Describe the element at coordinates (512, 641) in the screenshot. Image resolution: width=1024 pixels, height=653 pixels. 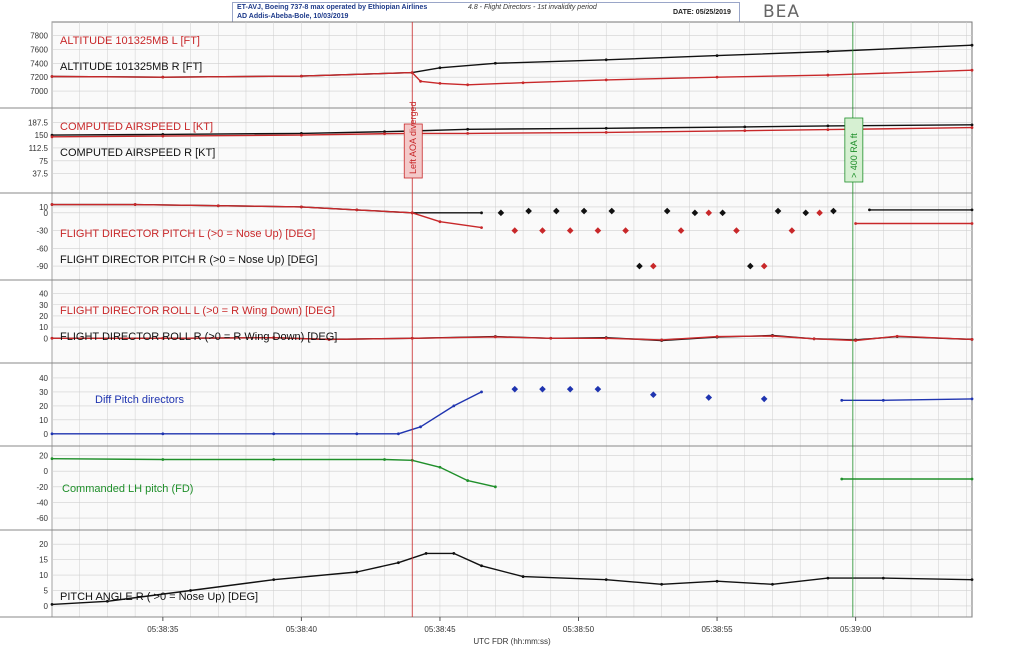
I see `x-axis-title: UTC FDR (hh:mm:ss)` at that location.